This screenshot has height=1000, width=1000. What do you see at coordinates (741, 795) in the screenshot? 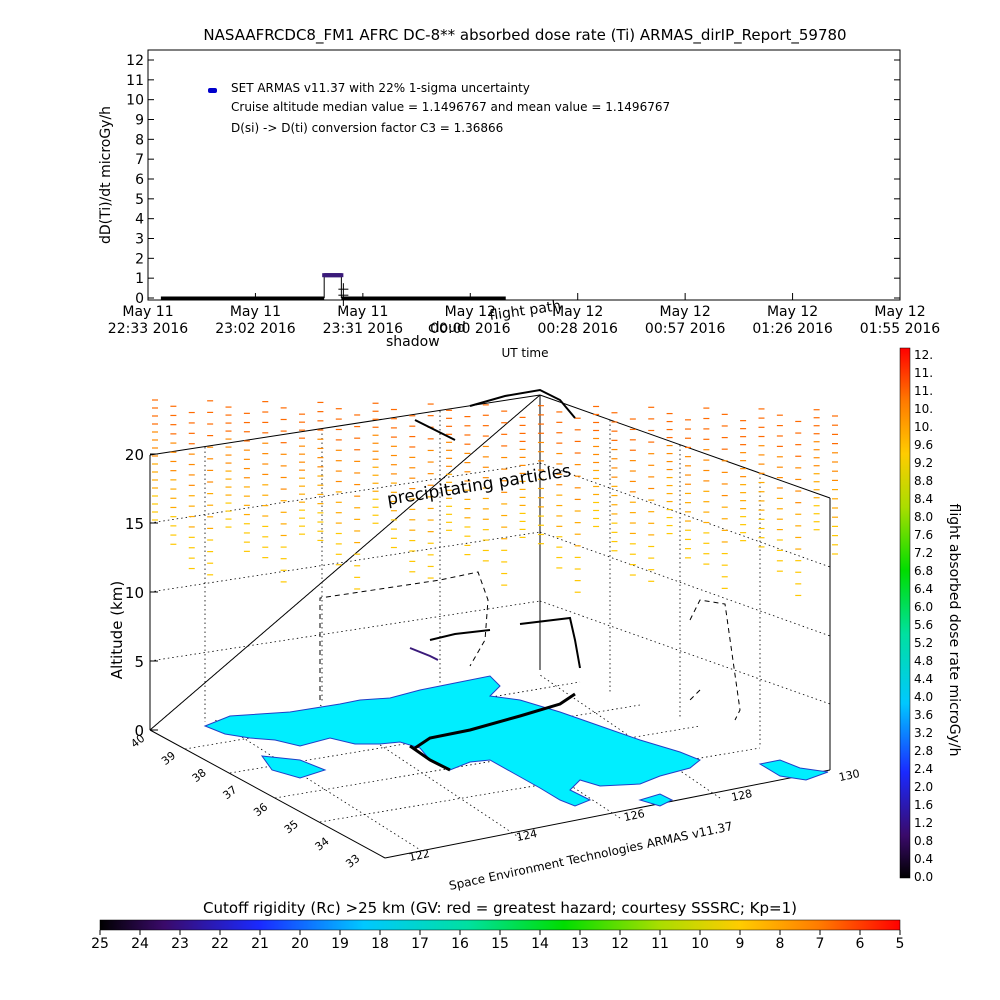
I see `longitude-tick-label: 128` at bounding box center [741, 795].